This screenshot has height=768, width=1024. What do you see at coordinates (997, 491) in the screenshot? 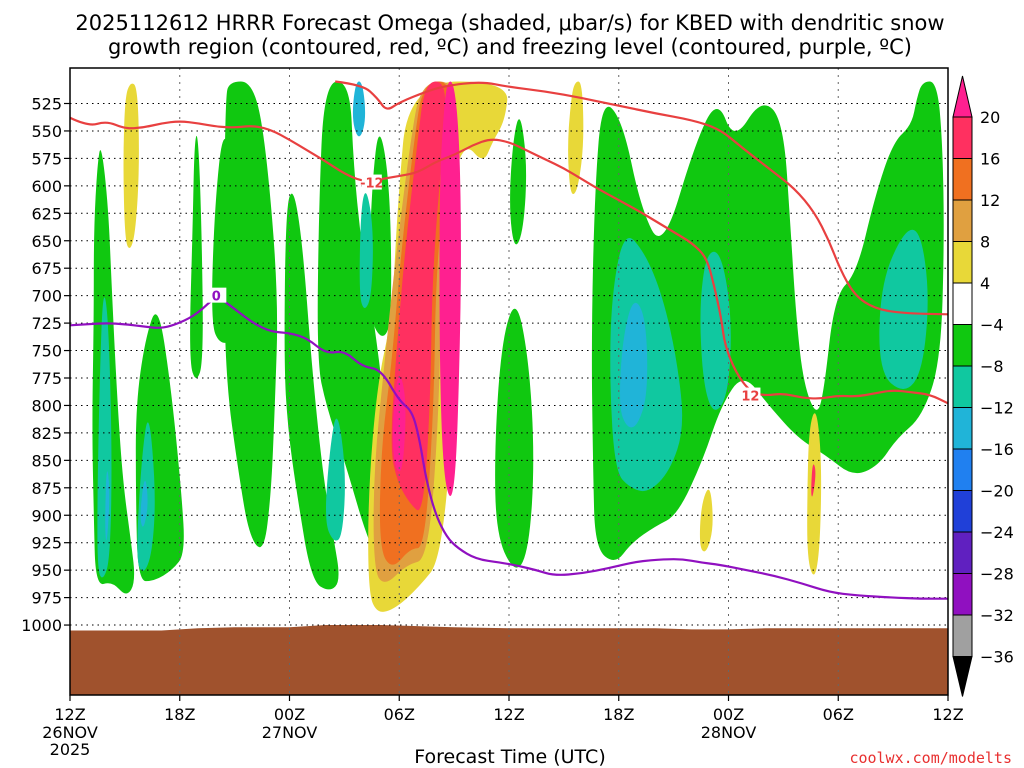
I see `colorbar-label-9: −20` at bounding box center [997, 491].